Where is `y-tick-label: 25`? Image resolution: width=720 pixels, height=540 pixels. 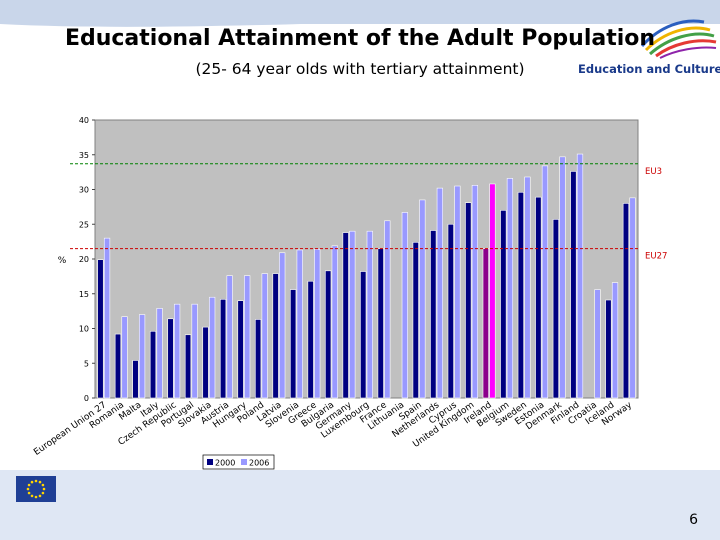 y-tick-label: 25 is located at coordinates (84, 224).